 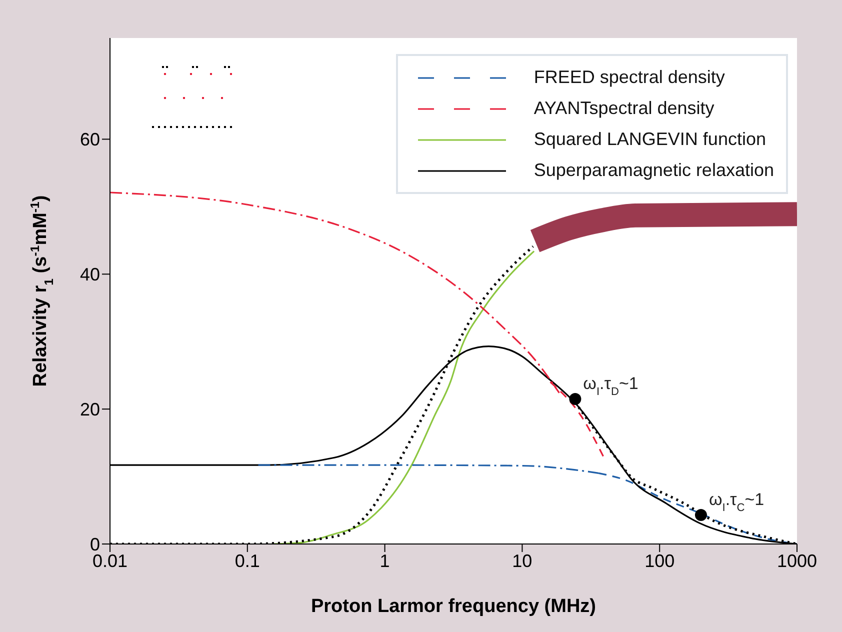 What do you see at coordinates (736, 502) in the screenshot?
I see `annotation: ω$_{I}$.τ$_{C}$~1` at bounding box center [736, 502].